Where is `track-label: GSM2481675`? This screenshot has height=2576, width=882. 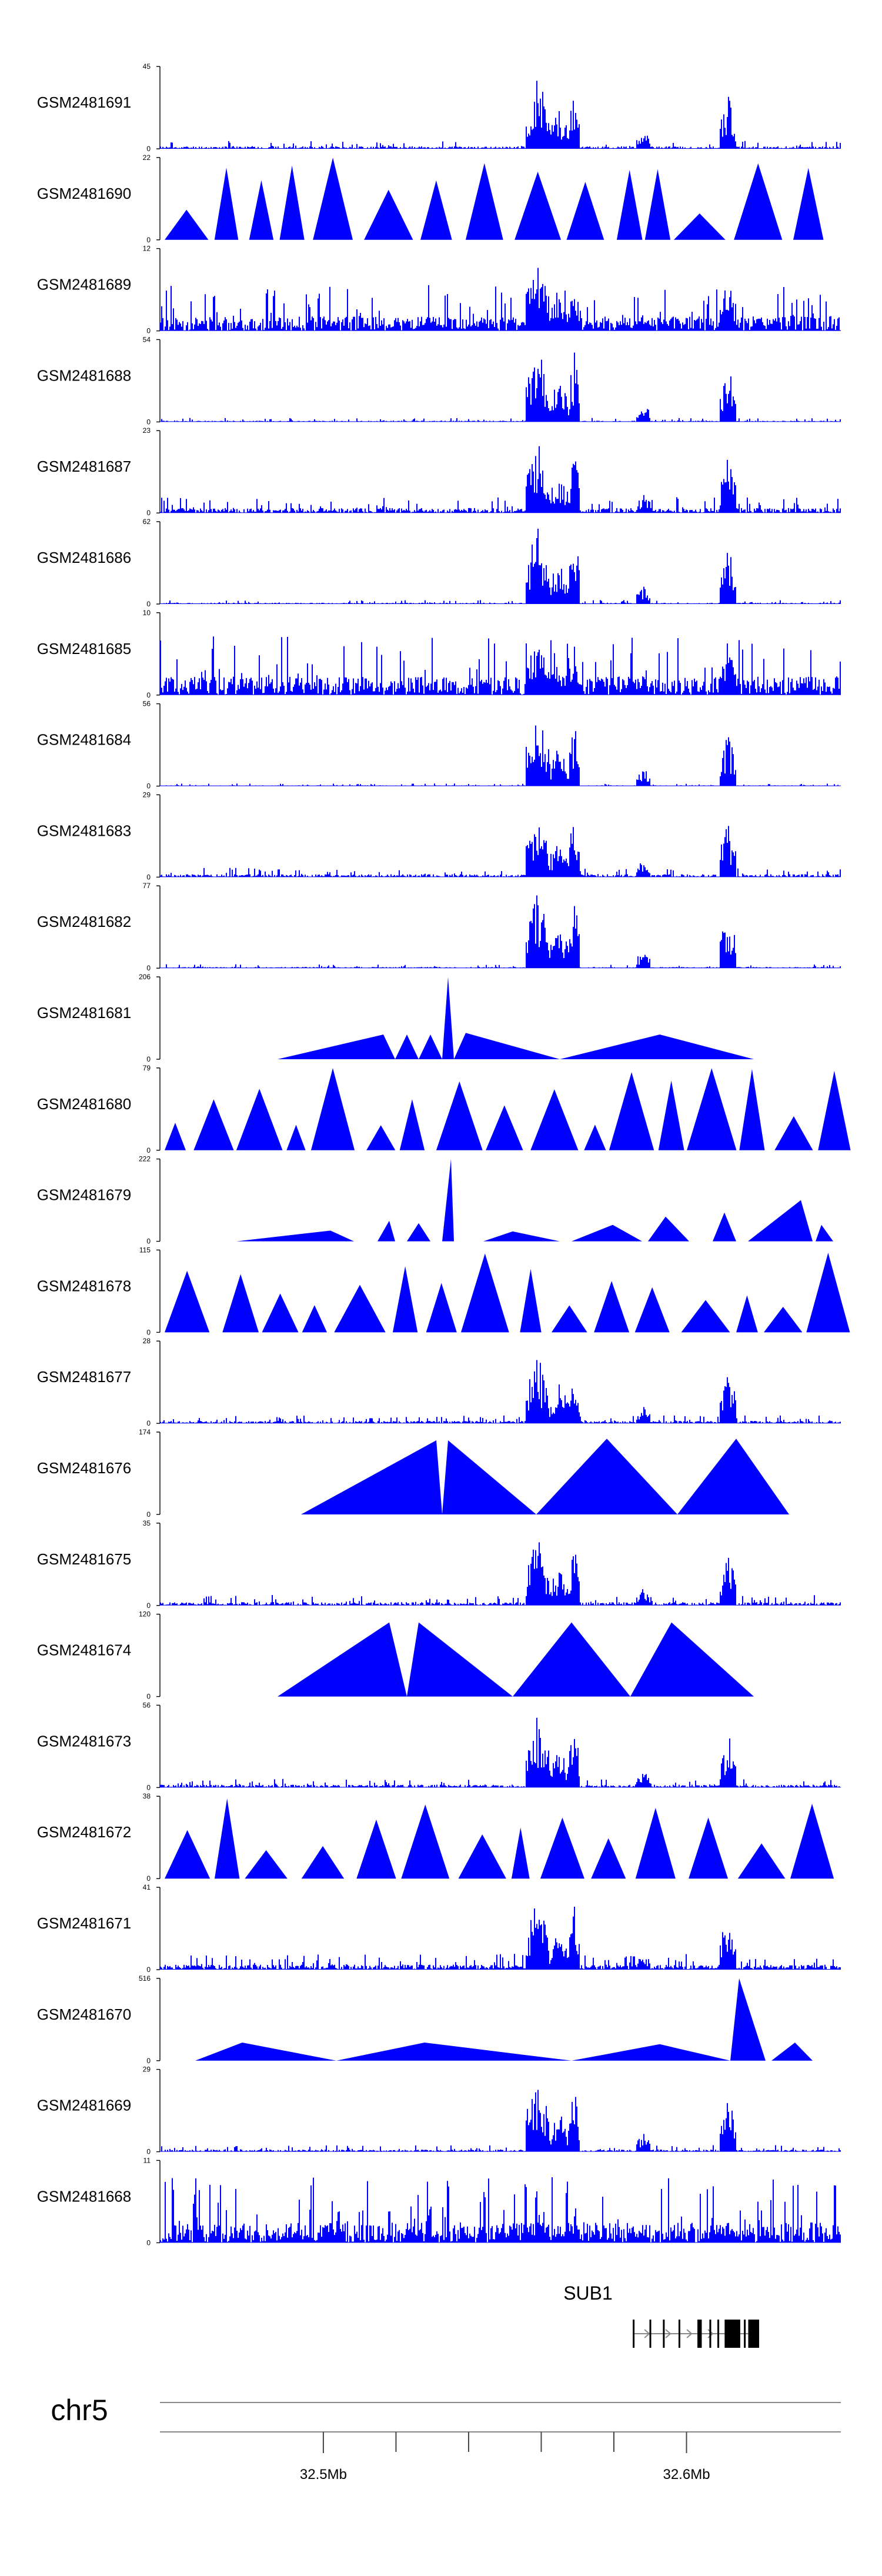 track-label: GSM2481675 is located at coordinates (84, 1559).